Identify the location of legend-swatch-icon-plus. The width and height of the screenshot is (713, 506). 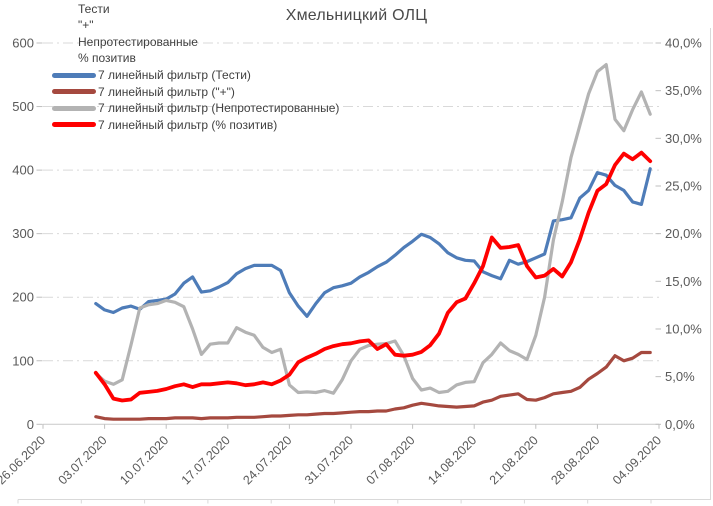
(74, 91).